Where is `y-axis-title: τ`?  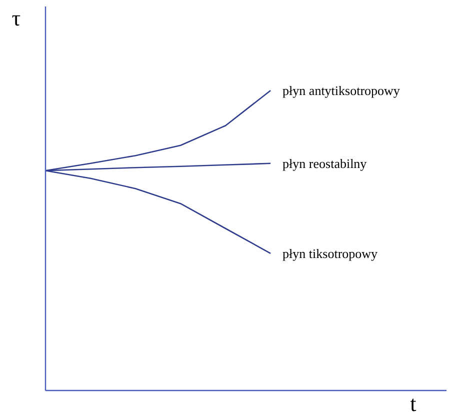
y-axis-title: τ is located at coordinates (16, 18).